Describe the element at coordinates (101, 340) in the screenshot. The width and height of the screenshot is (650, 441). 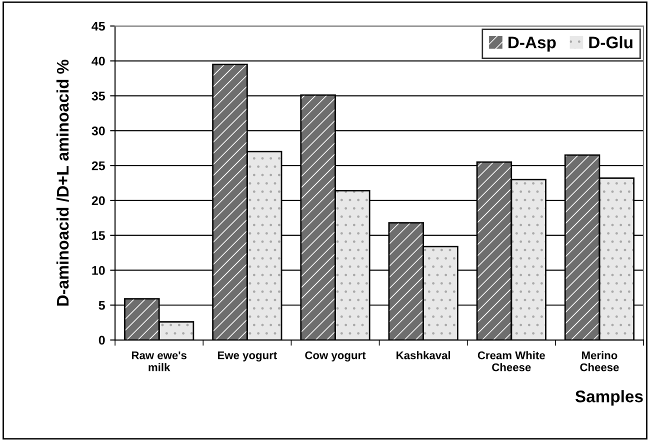
I see `y-tick-label: 0` at that location.